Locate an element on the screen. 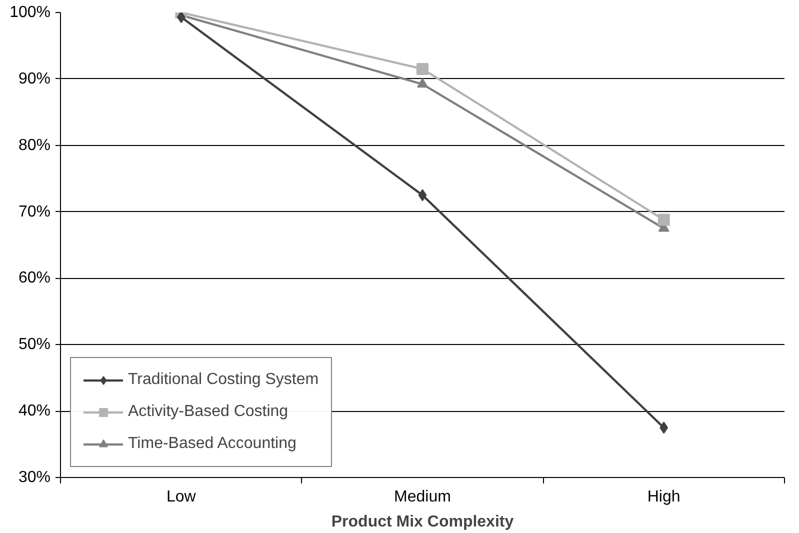 The height and width of the screenshot is (533, 799). x-tick-label: Low is located at coordinates (181, 497).